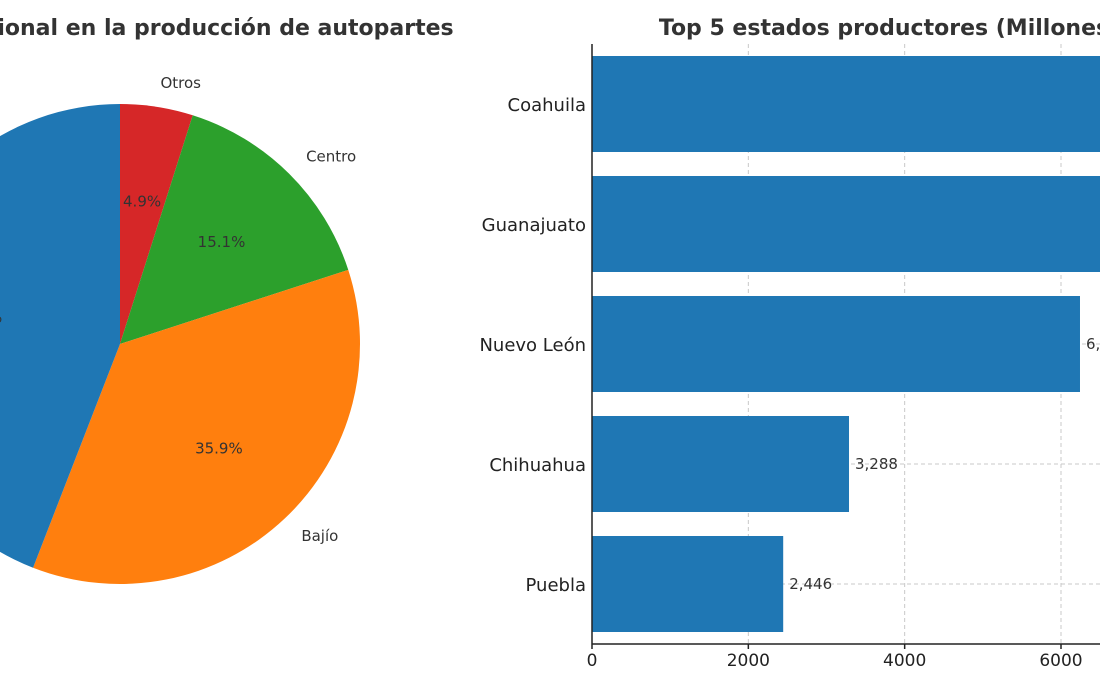 The image size is (1100, 686). Describe the element at coordinates (142, 202) in the screenshot. I see `pie-pct-otros: 4.9%` at that location.